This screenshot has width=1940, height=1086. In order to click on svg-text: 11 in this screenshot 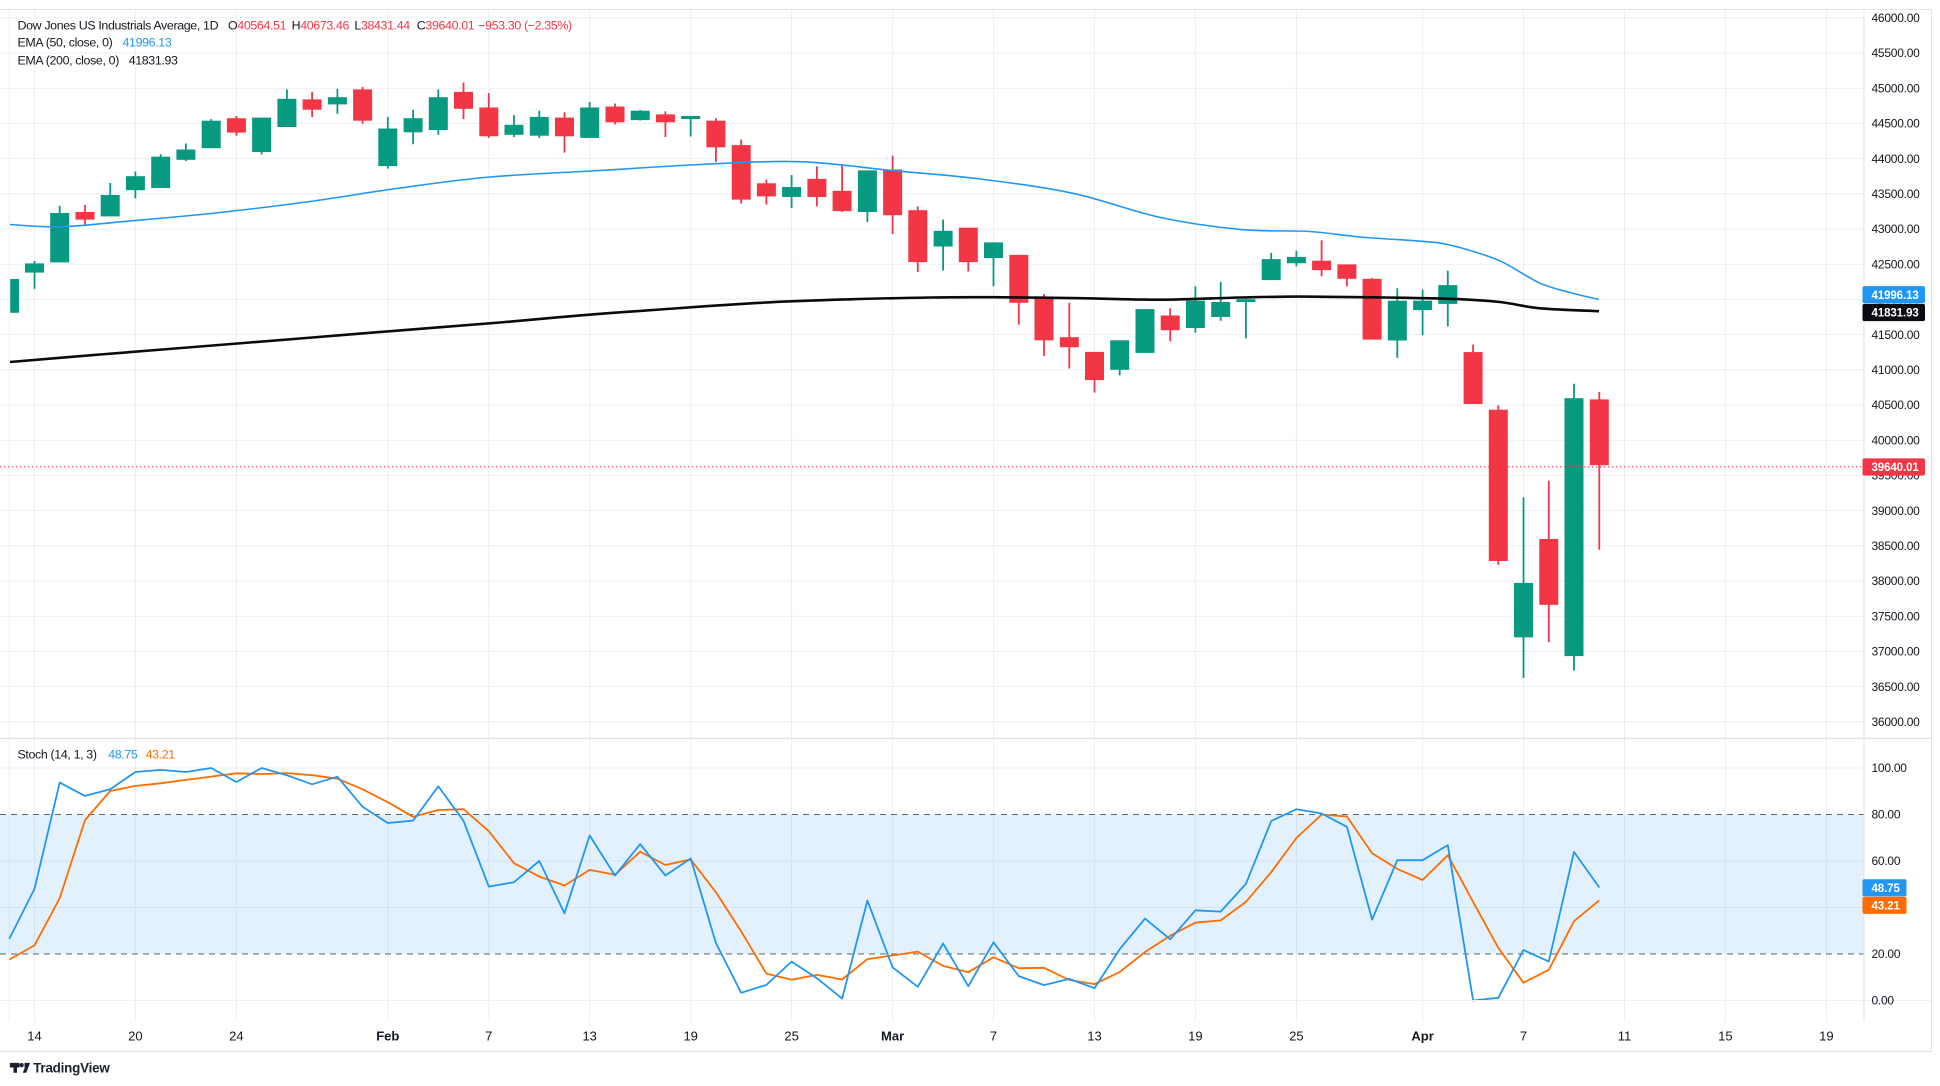, I will do `click(1625, 1036)`.